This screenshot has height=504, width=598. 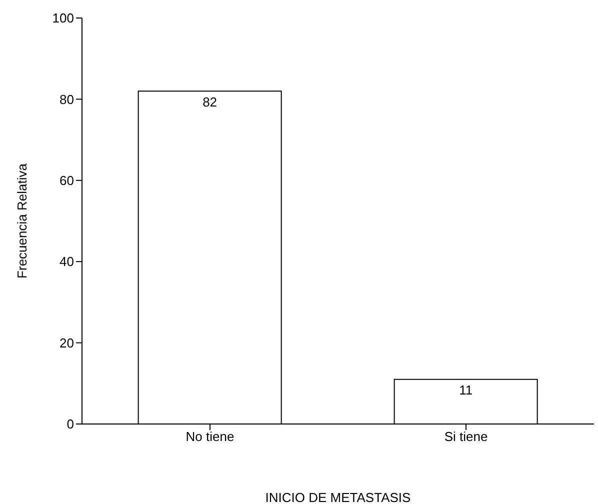 What do you see at coordinates (338, 497) in the screenshot?
I see `x-axis-title: INICIO DE METASTASIS` at bounding box center [338, 497].